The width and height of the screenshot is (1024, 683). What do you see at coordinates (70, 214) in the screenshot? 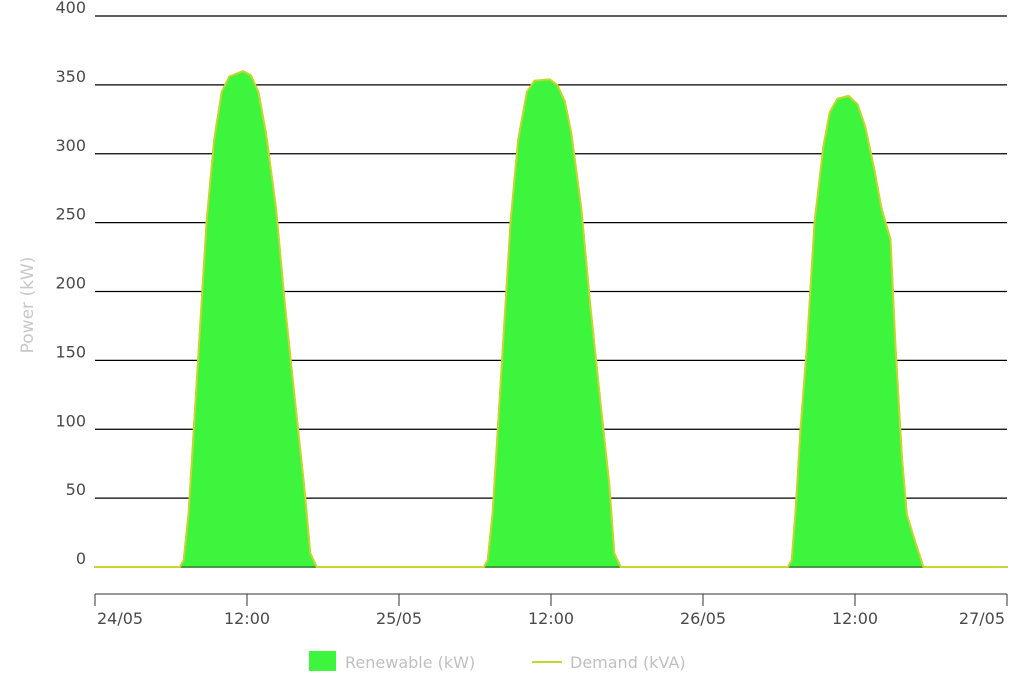
I see `y-tick-label-250: 250` at bounding box center [70, 214].